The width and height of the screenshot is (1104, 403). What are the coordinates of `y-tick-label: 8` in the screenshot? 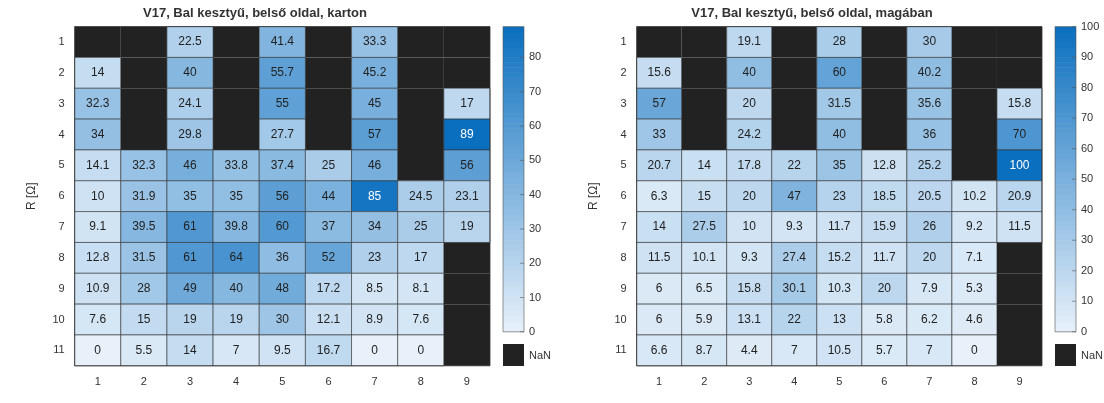 It's located at (61, 256).